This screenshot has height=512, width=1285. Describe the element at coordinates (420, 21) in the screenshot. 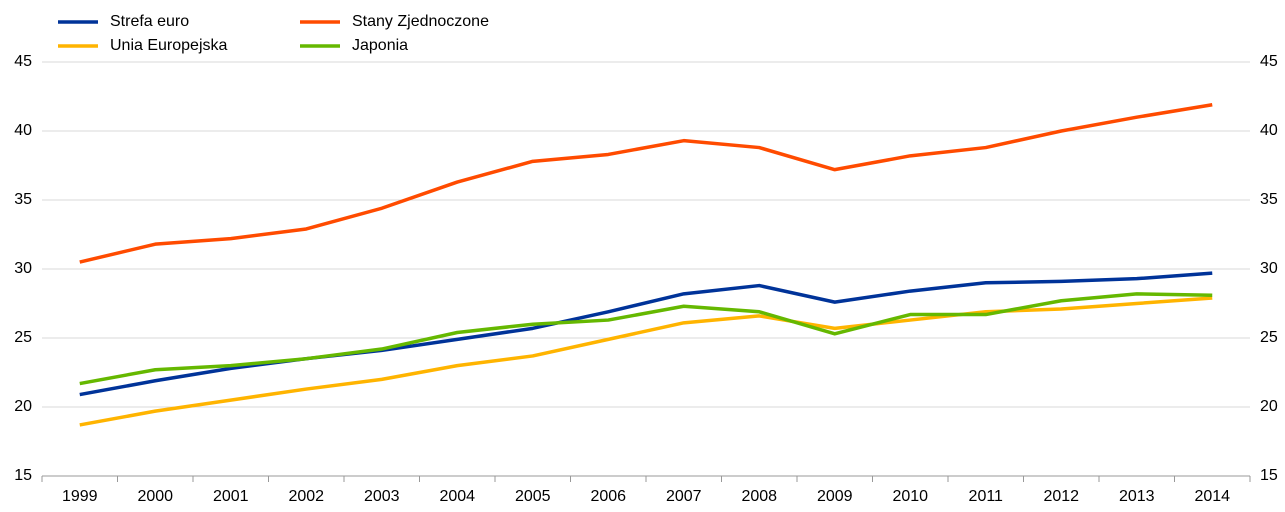

I see `legend-label: Stany Zjednoczone` at that location.